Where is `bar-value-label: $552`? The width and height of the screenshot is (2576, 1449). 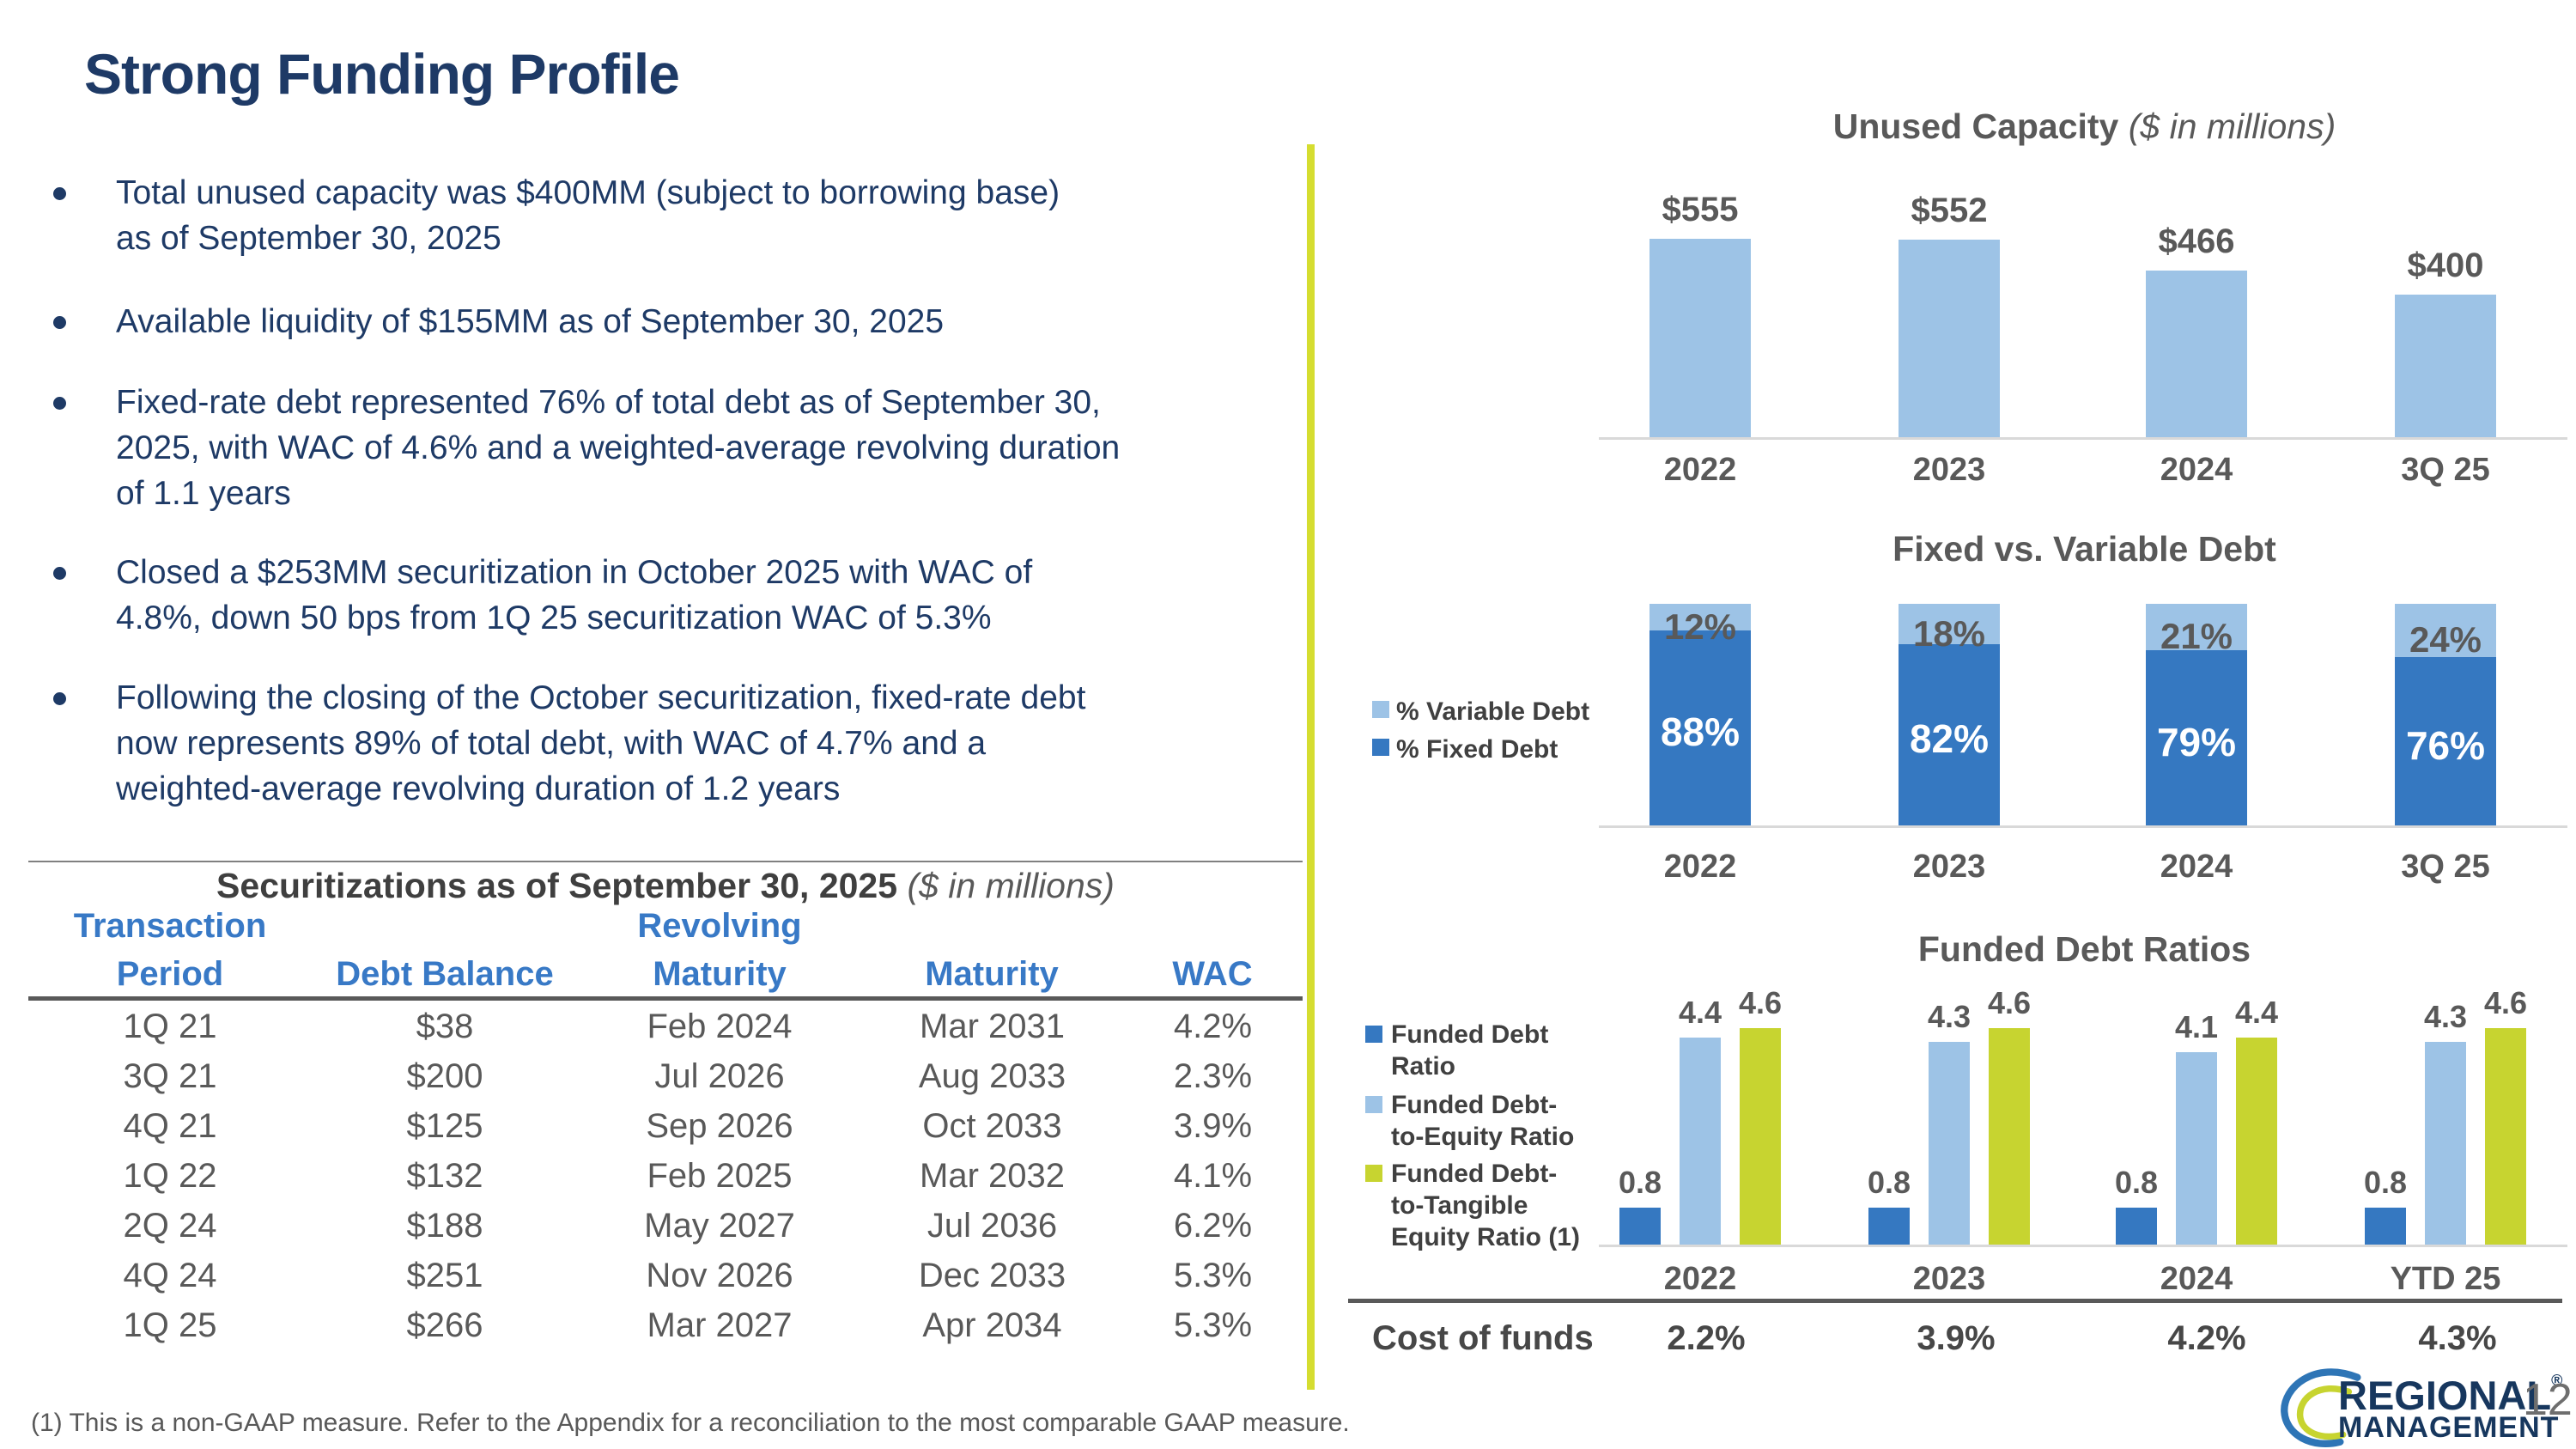
bar-value-label: $552 is located at coordinates (1950, 210).